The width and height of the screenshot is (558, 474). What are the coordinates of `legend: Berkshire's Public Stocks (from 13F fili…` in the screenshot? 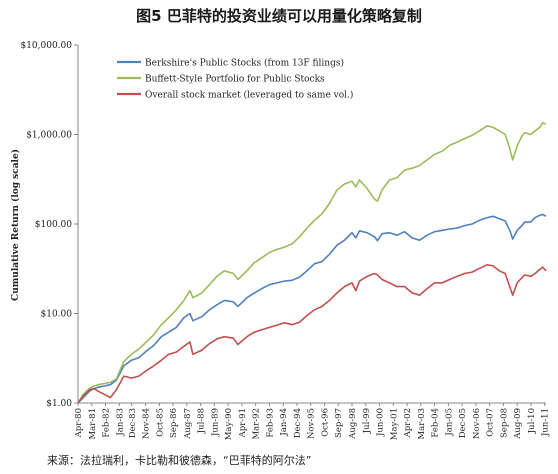 It's located at (235, 79).